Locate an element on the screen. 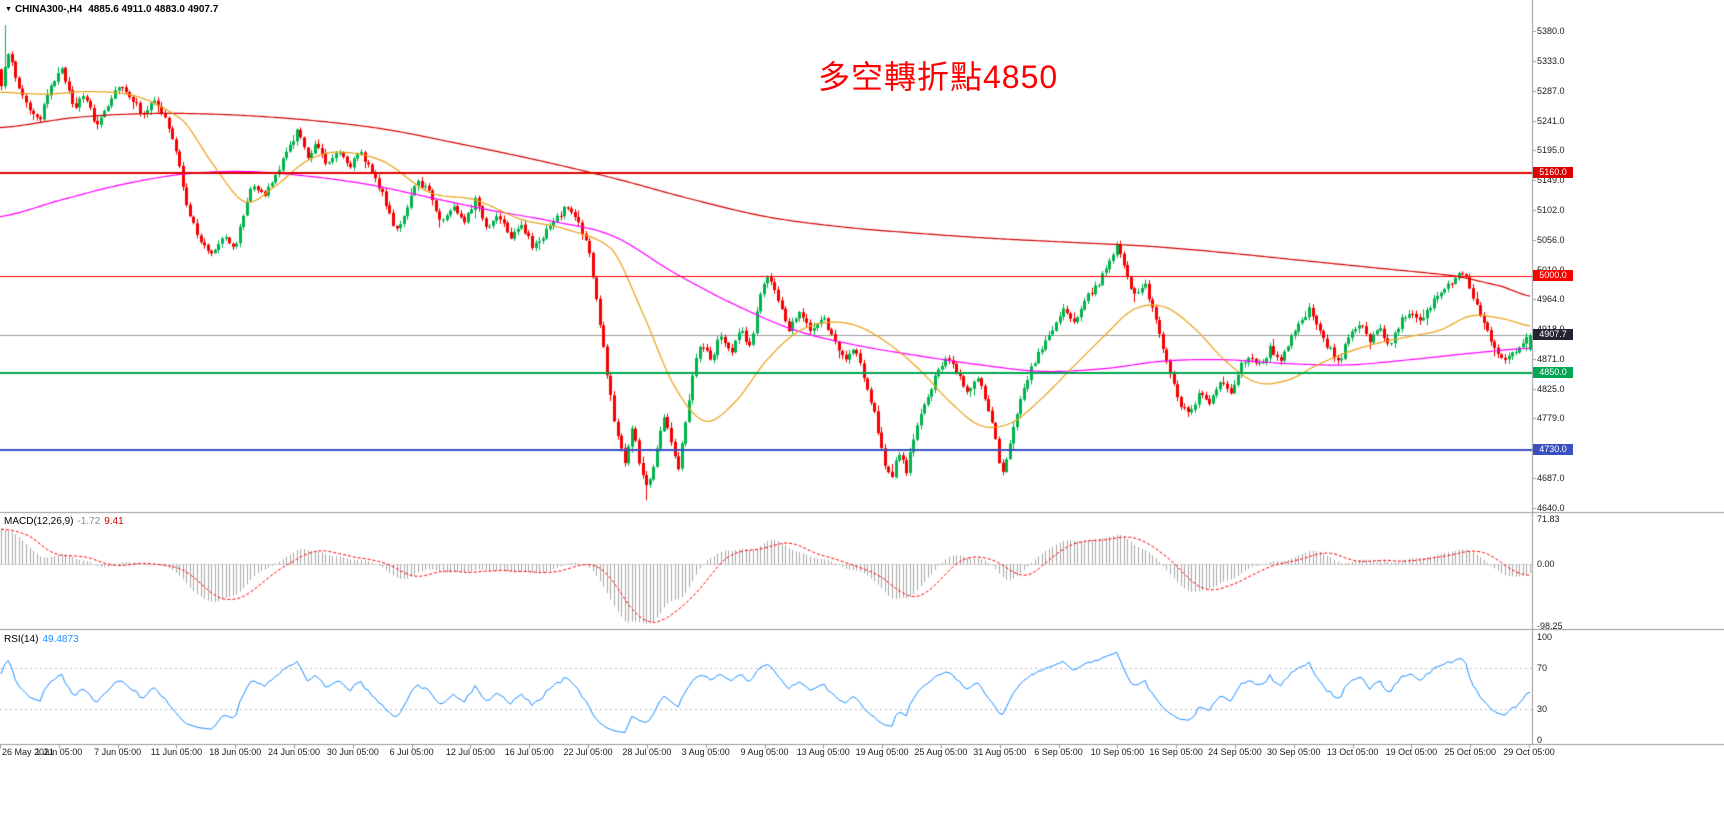 This screenshot has width=1724, height=838. symbol-toolbar: ▼ CHINA300-,H4 4885.6 4911.0 4883.0 4907.7 is located at coordinates (111, 9).